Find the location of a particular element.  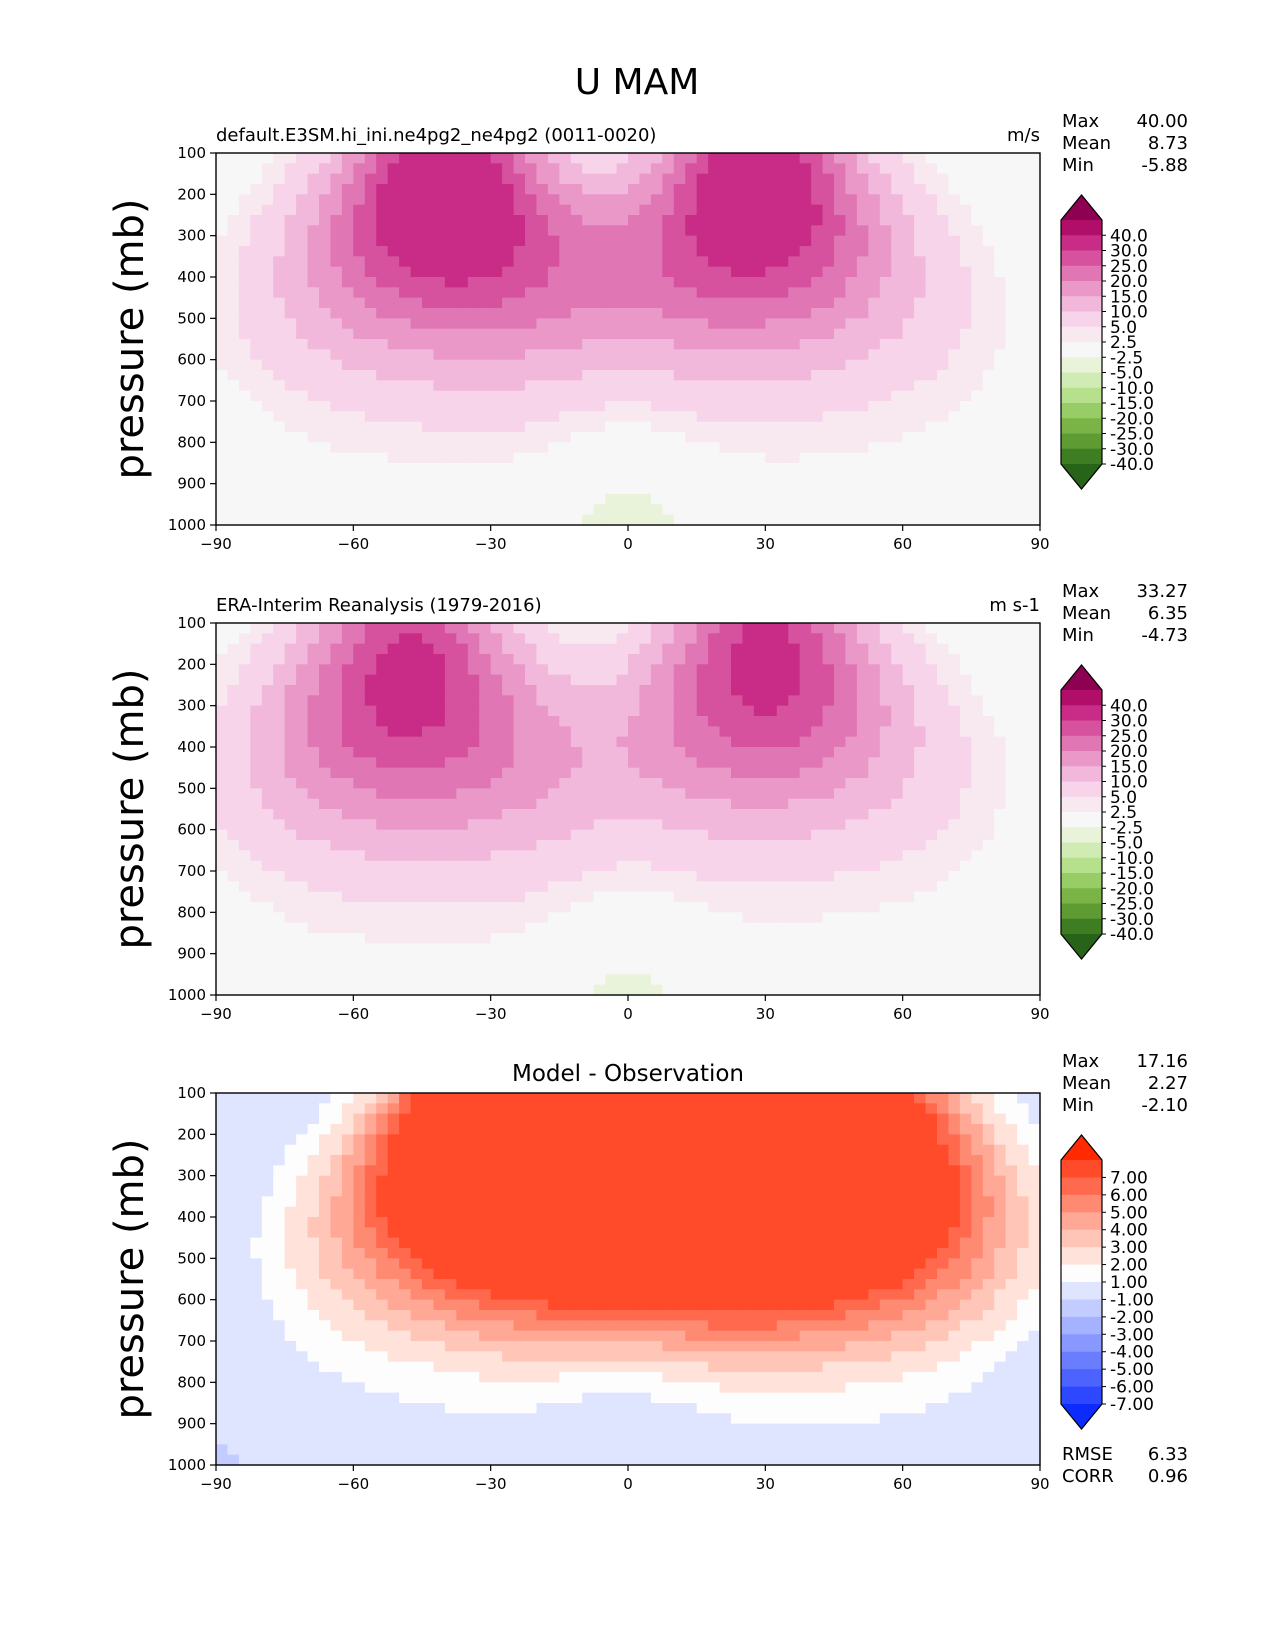

colorbar-segment is located at coordinates (1081, 334).